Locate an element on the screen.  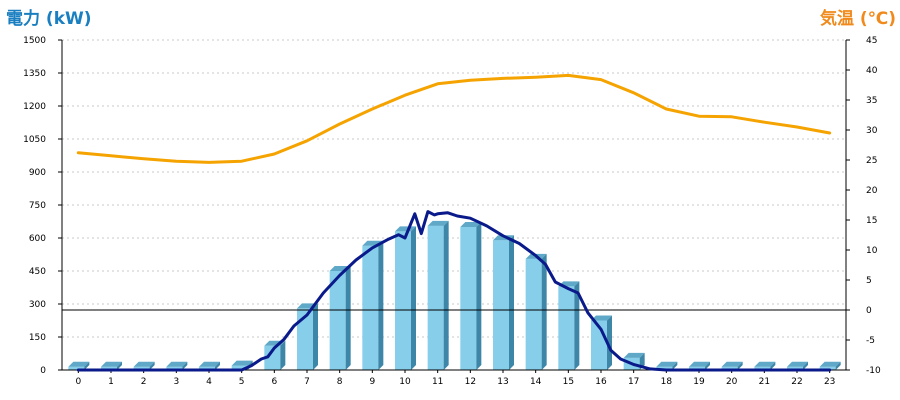
left-tick-label: 0 is located at coordinates (43, 371).